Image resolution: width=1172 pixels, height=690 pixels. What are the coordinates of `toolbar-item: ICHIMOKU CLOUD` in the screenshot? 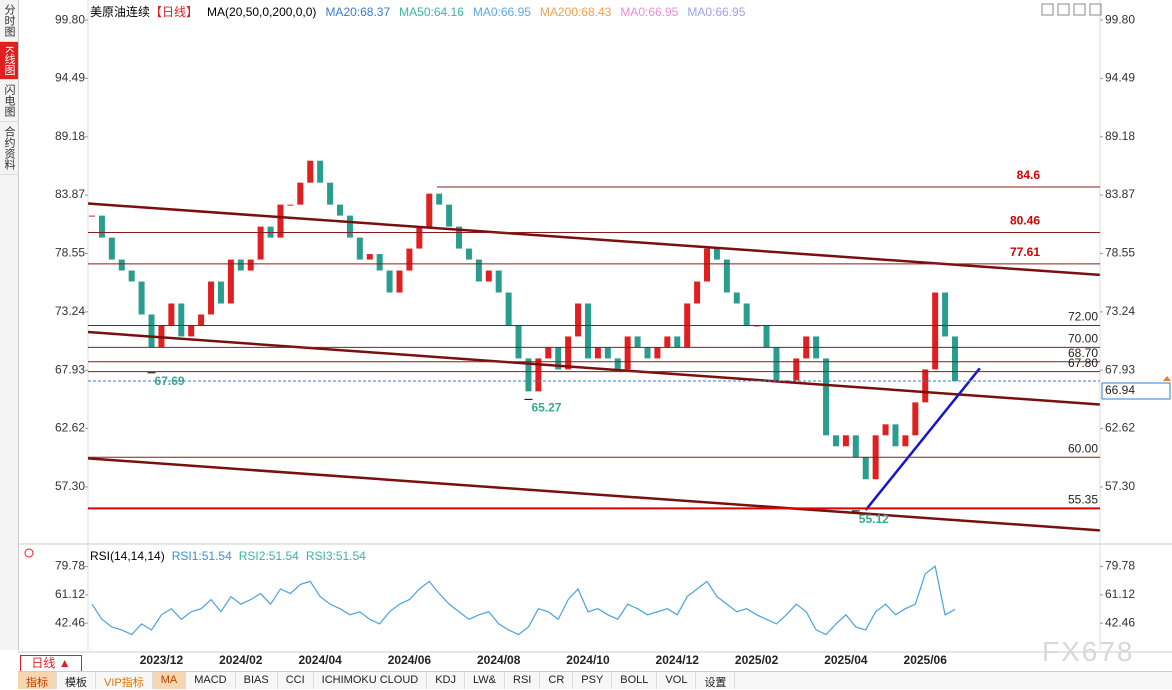 It's located at (371, 680).